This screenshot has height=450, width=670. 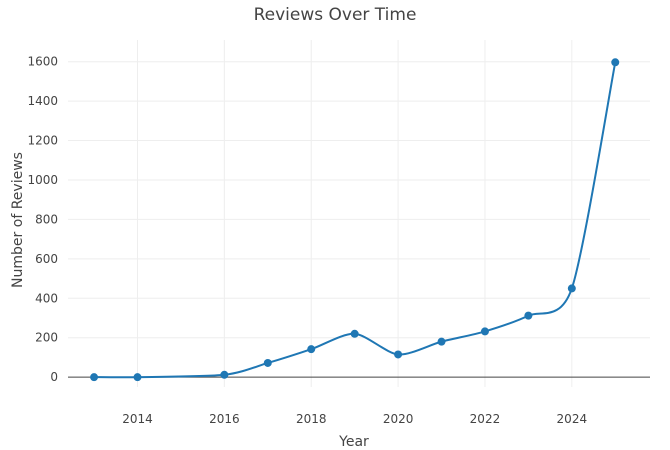 What do you see at coordinates (572, 419) in the screenshot?
I see `x-tick-label: 2024` at bounding box center [572, 419].